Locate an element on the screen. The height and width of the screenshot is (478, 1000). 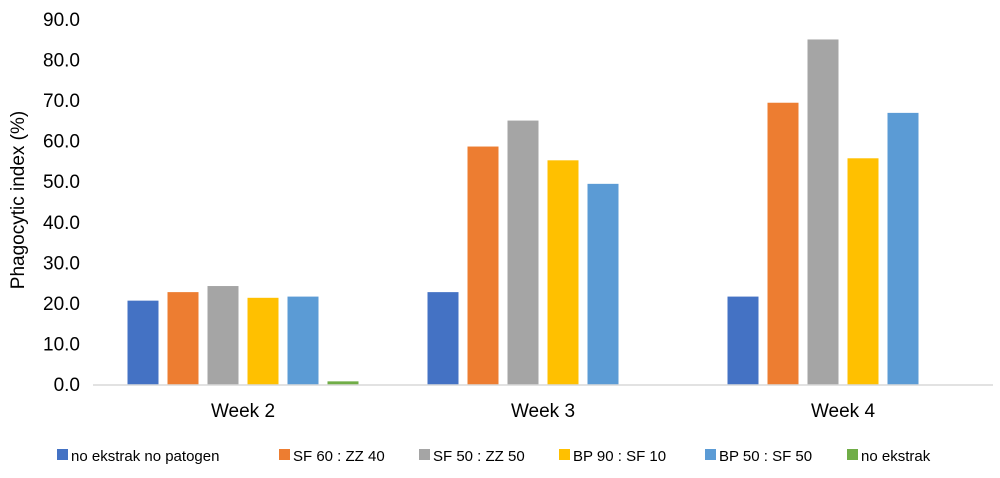
y-tick-label: 10.0 is located at coordinates (61, 344).